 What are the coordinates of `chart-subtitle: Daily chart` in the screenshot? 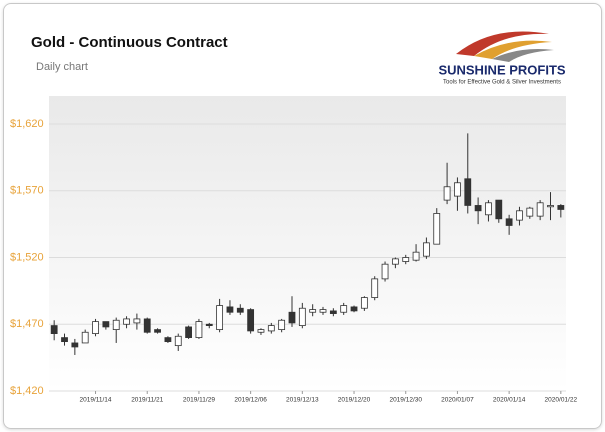 It's located at (62, 67).